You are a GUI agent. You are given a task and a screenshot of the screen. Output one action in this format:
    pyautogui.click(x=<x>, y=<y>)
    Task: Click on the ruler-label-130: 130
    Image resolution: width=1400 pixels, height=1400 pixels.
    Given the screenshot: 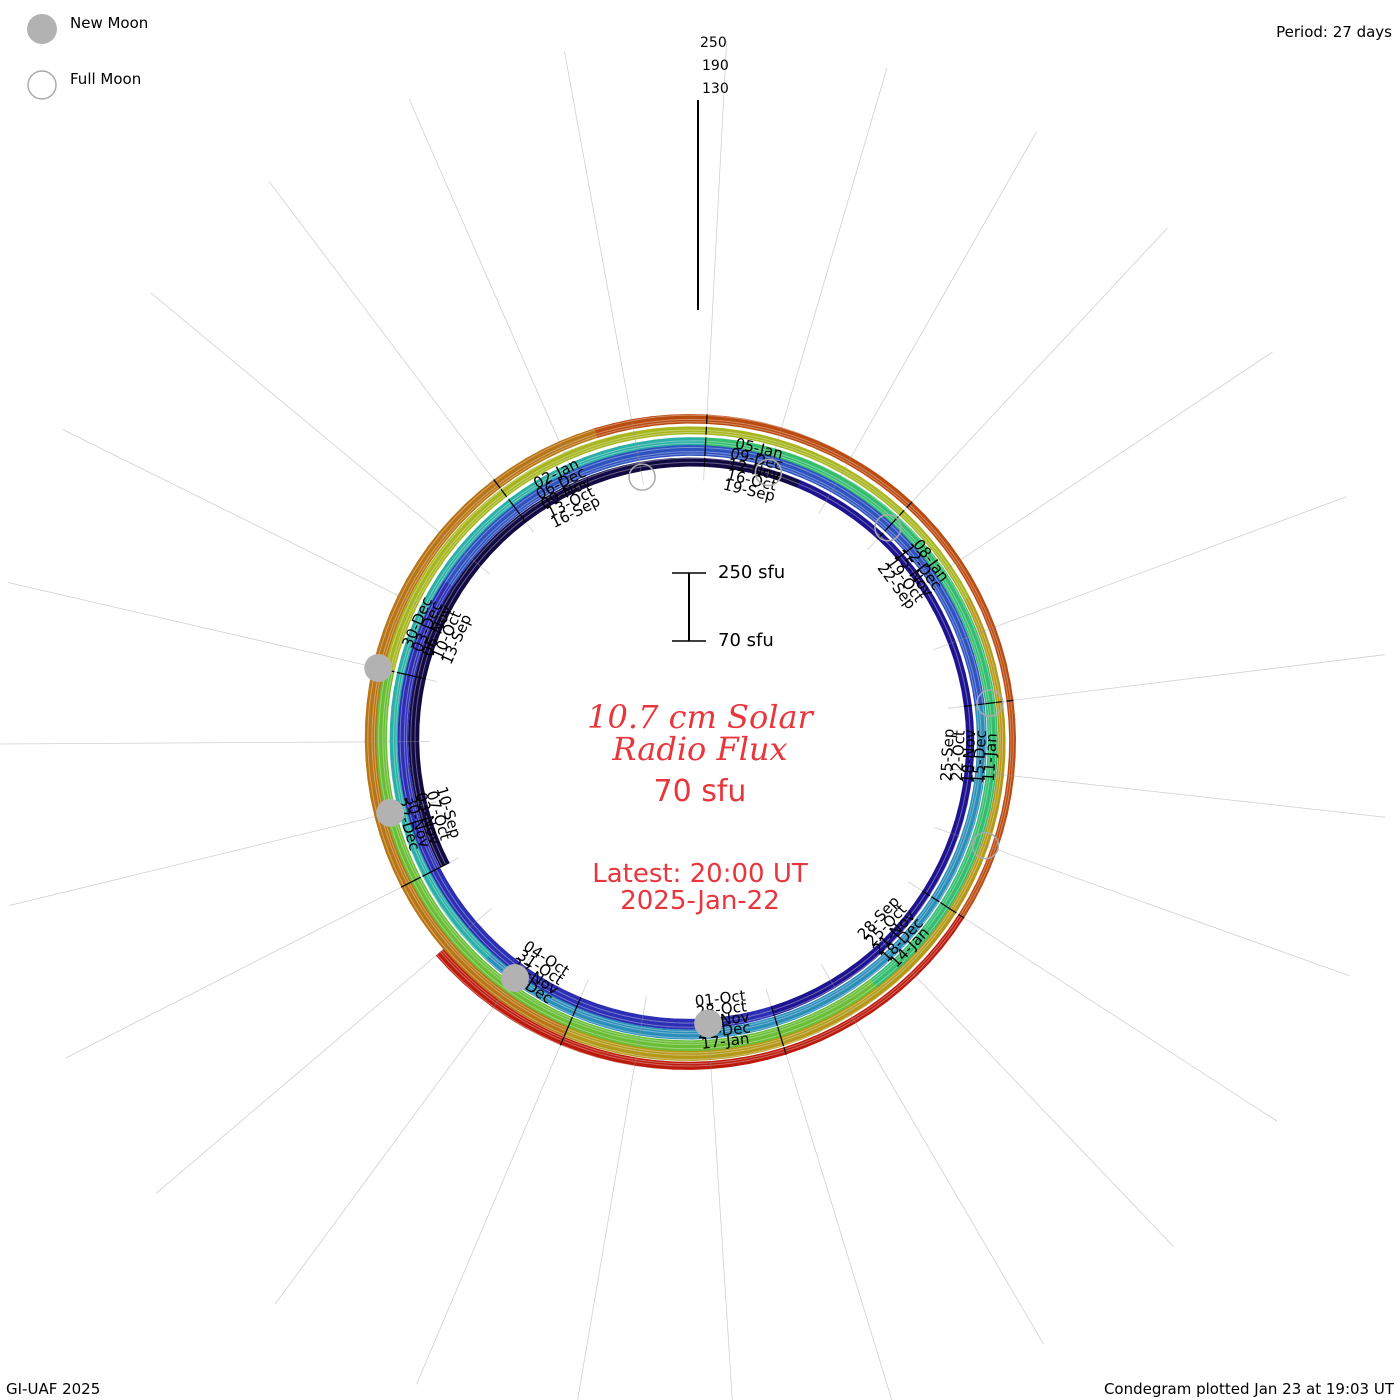 What is the action you would take?
    pyautogui.click(x=715, y=89)
    